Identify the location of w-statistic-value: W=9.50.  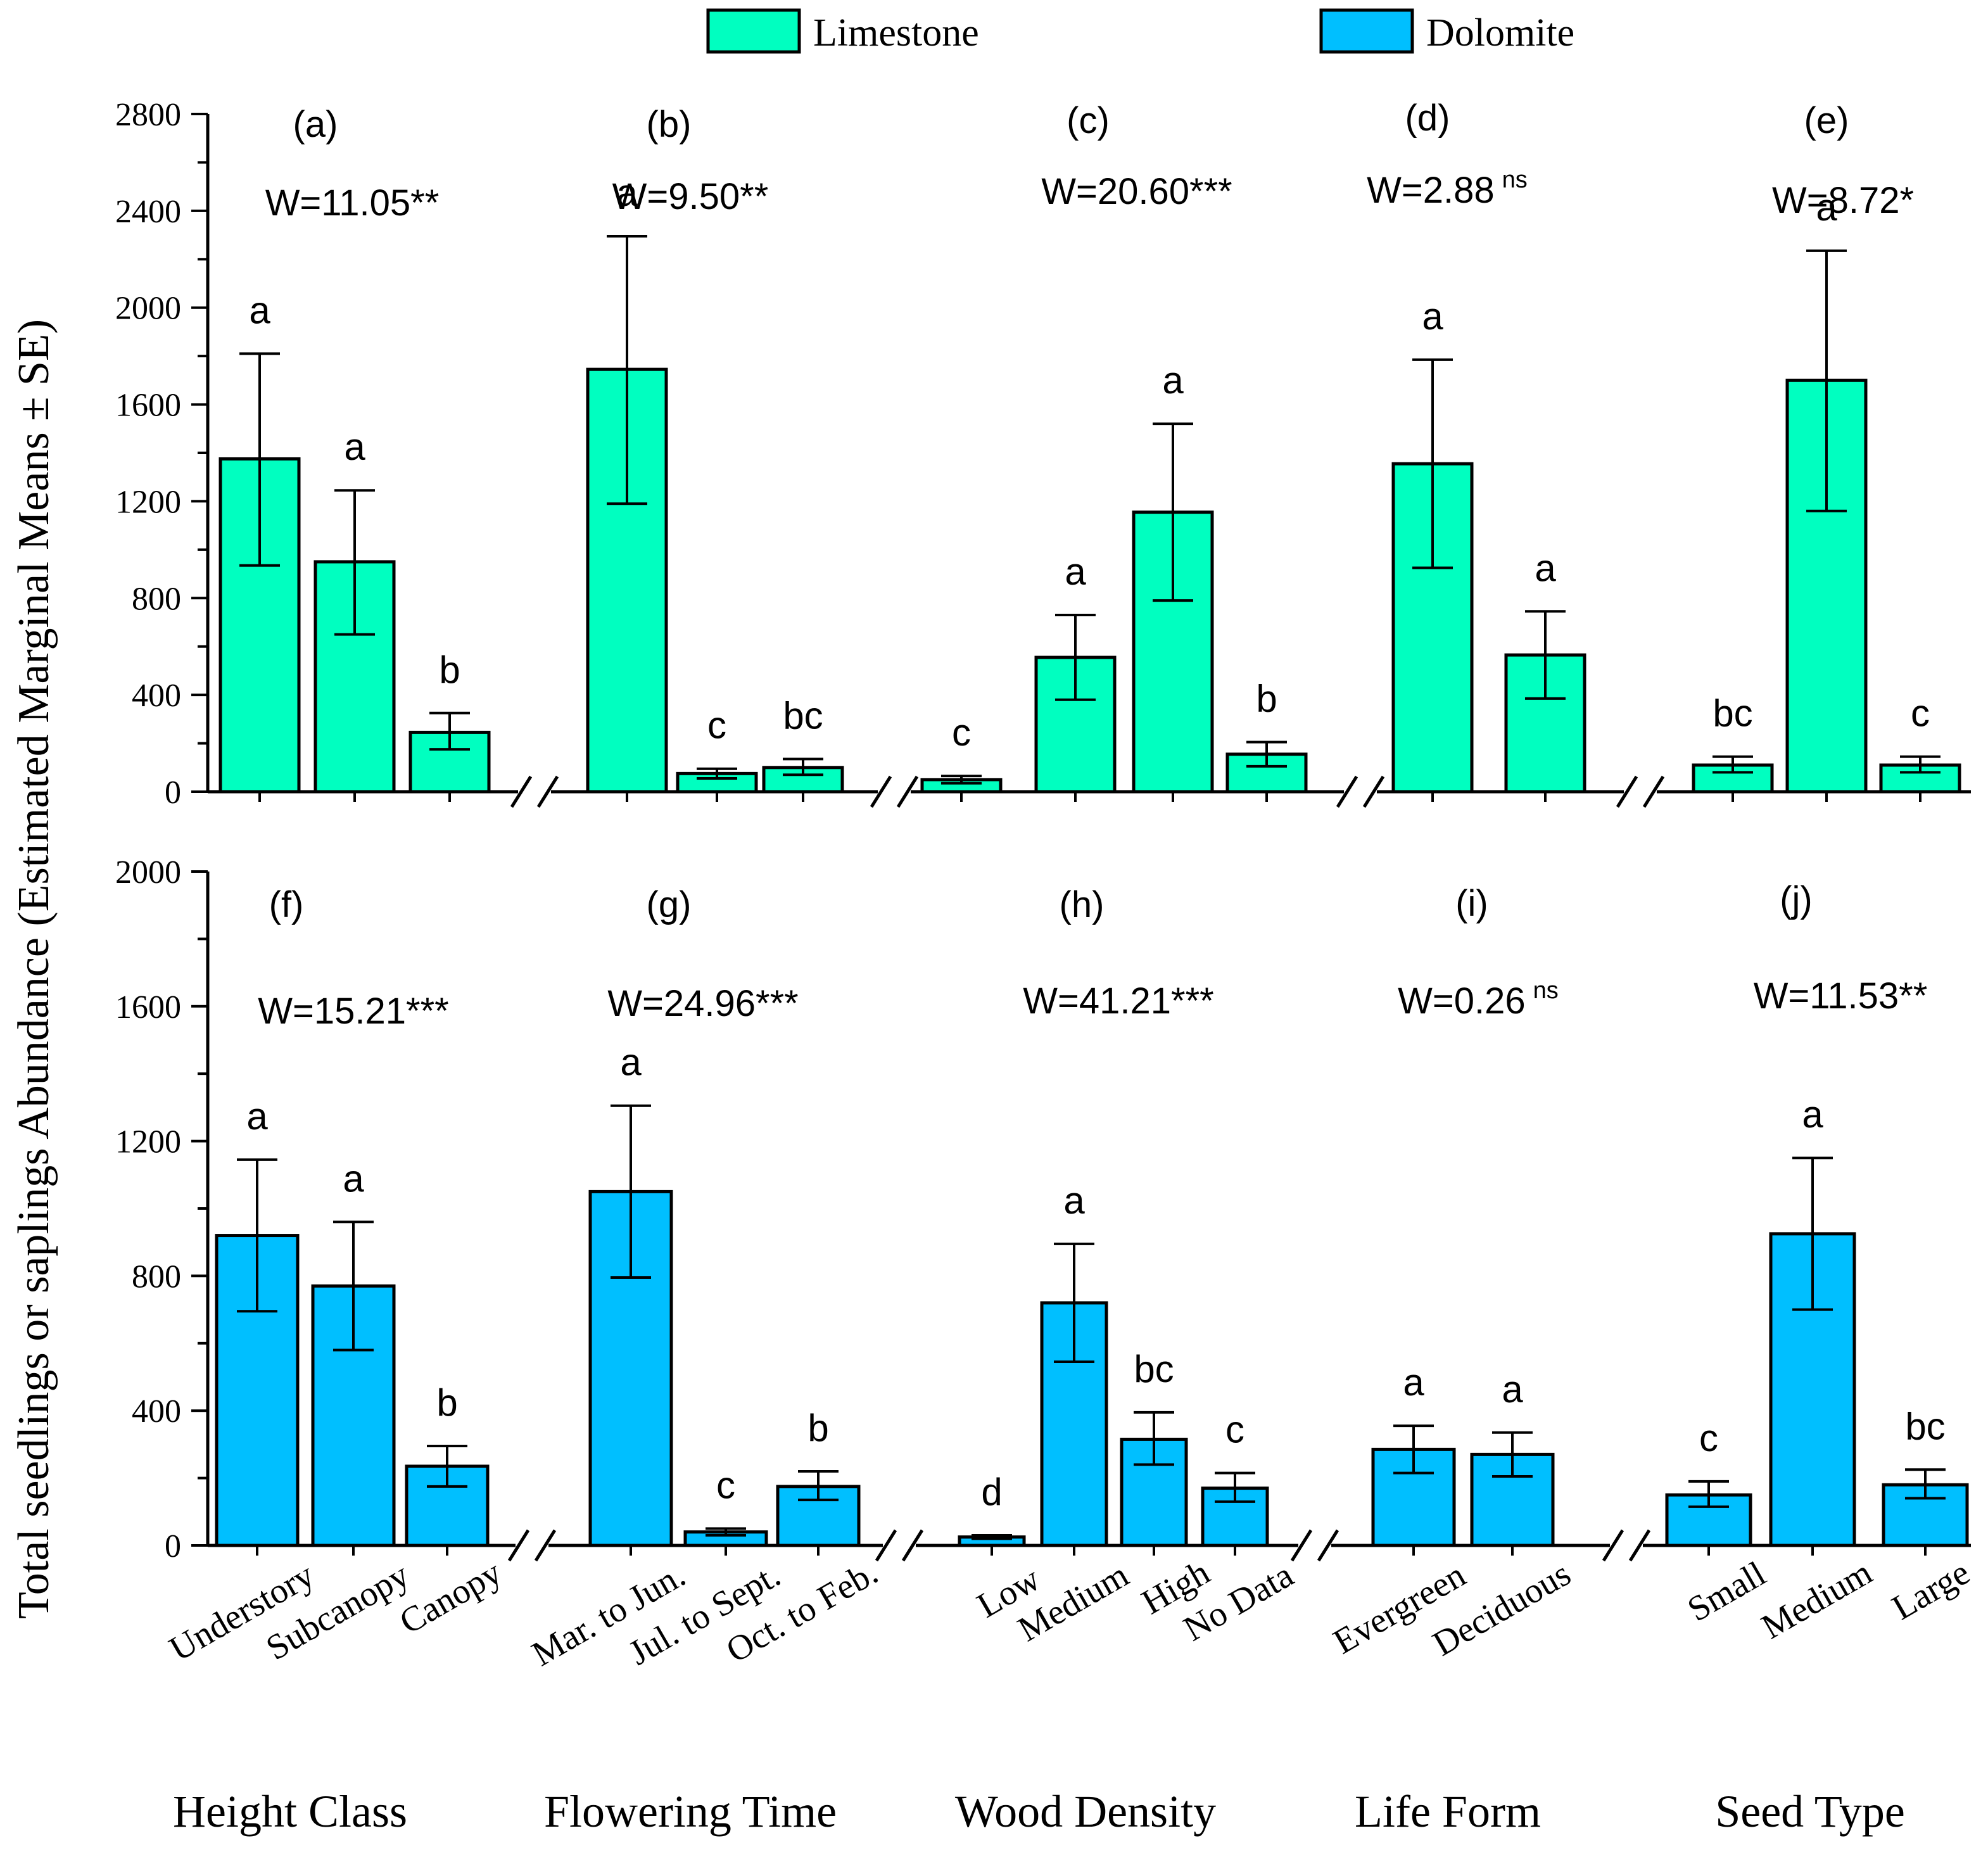
(676, 196).